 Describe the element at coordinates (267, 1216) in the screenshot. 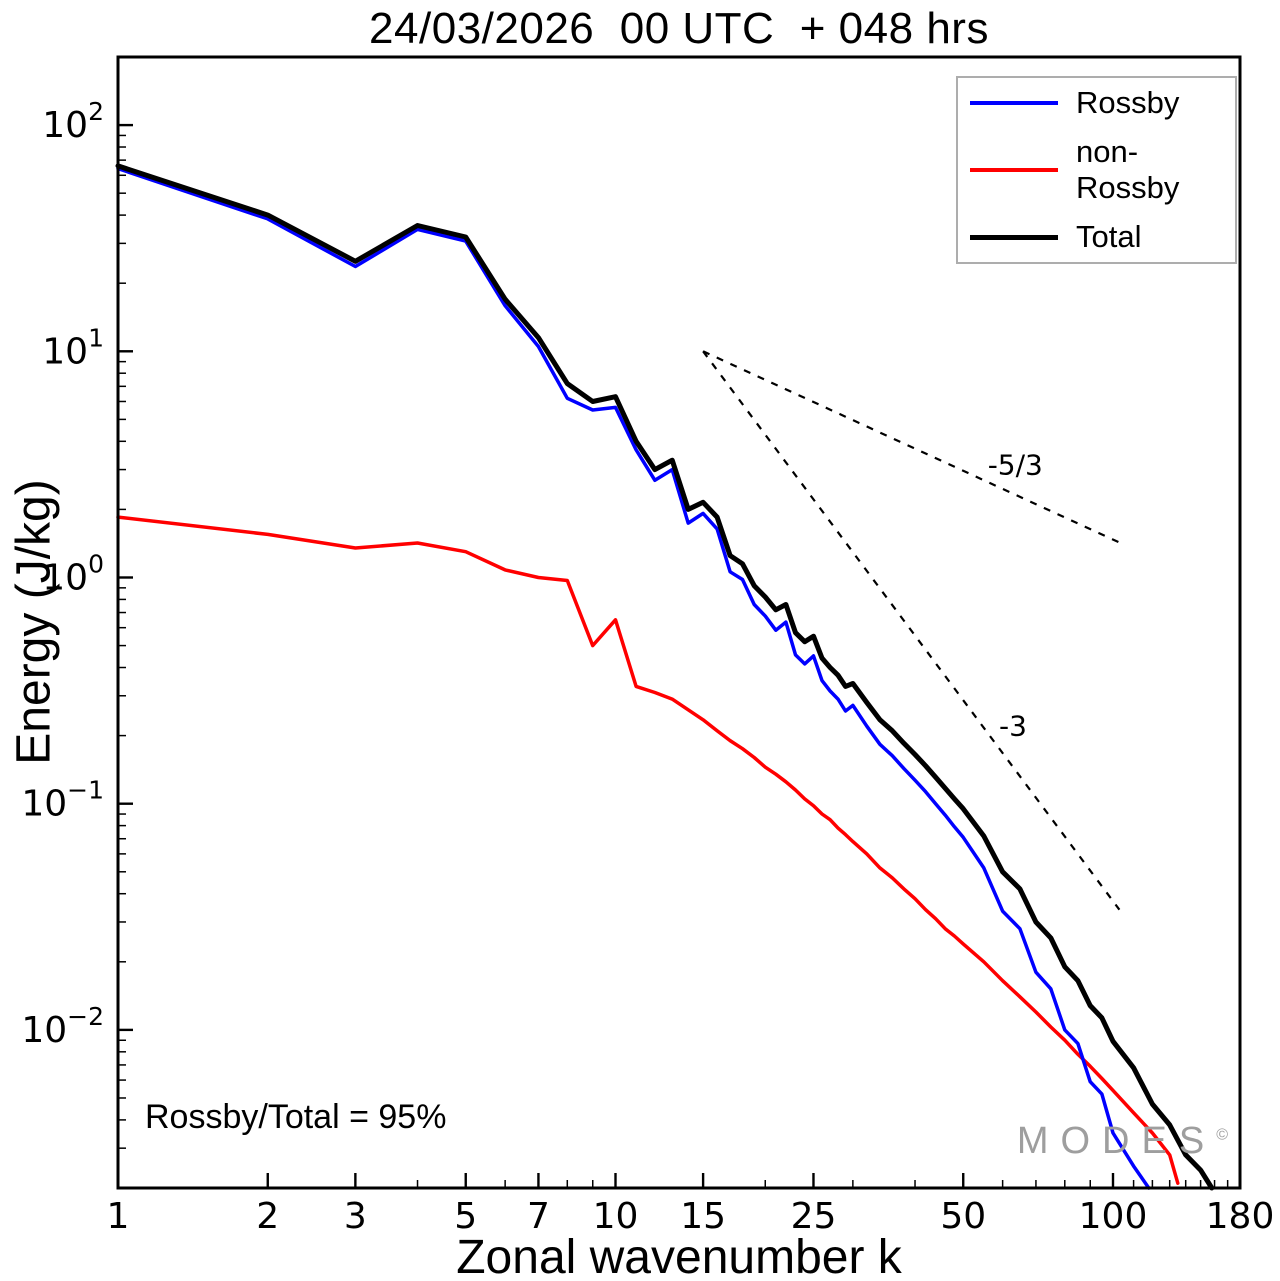

I see `x-tick-label: 2` at that location.